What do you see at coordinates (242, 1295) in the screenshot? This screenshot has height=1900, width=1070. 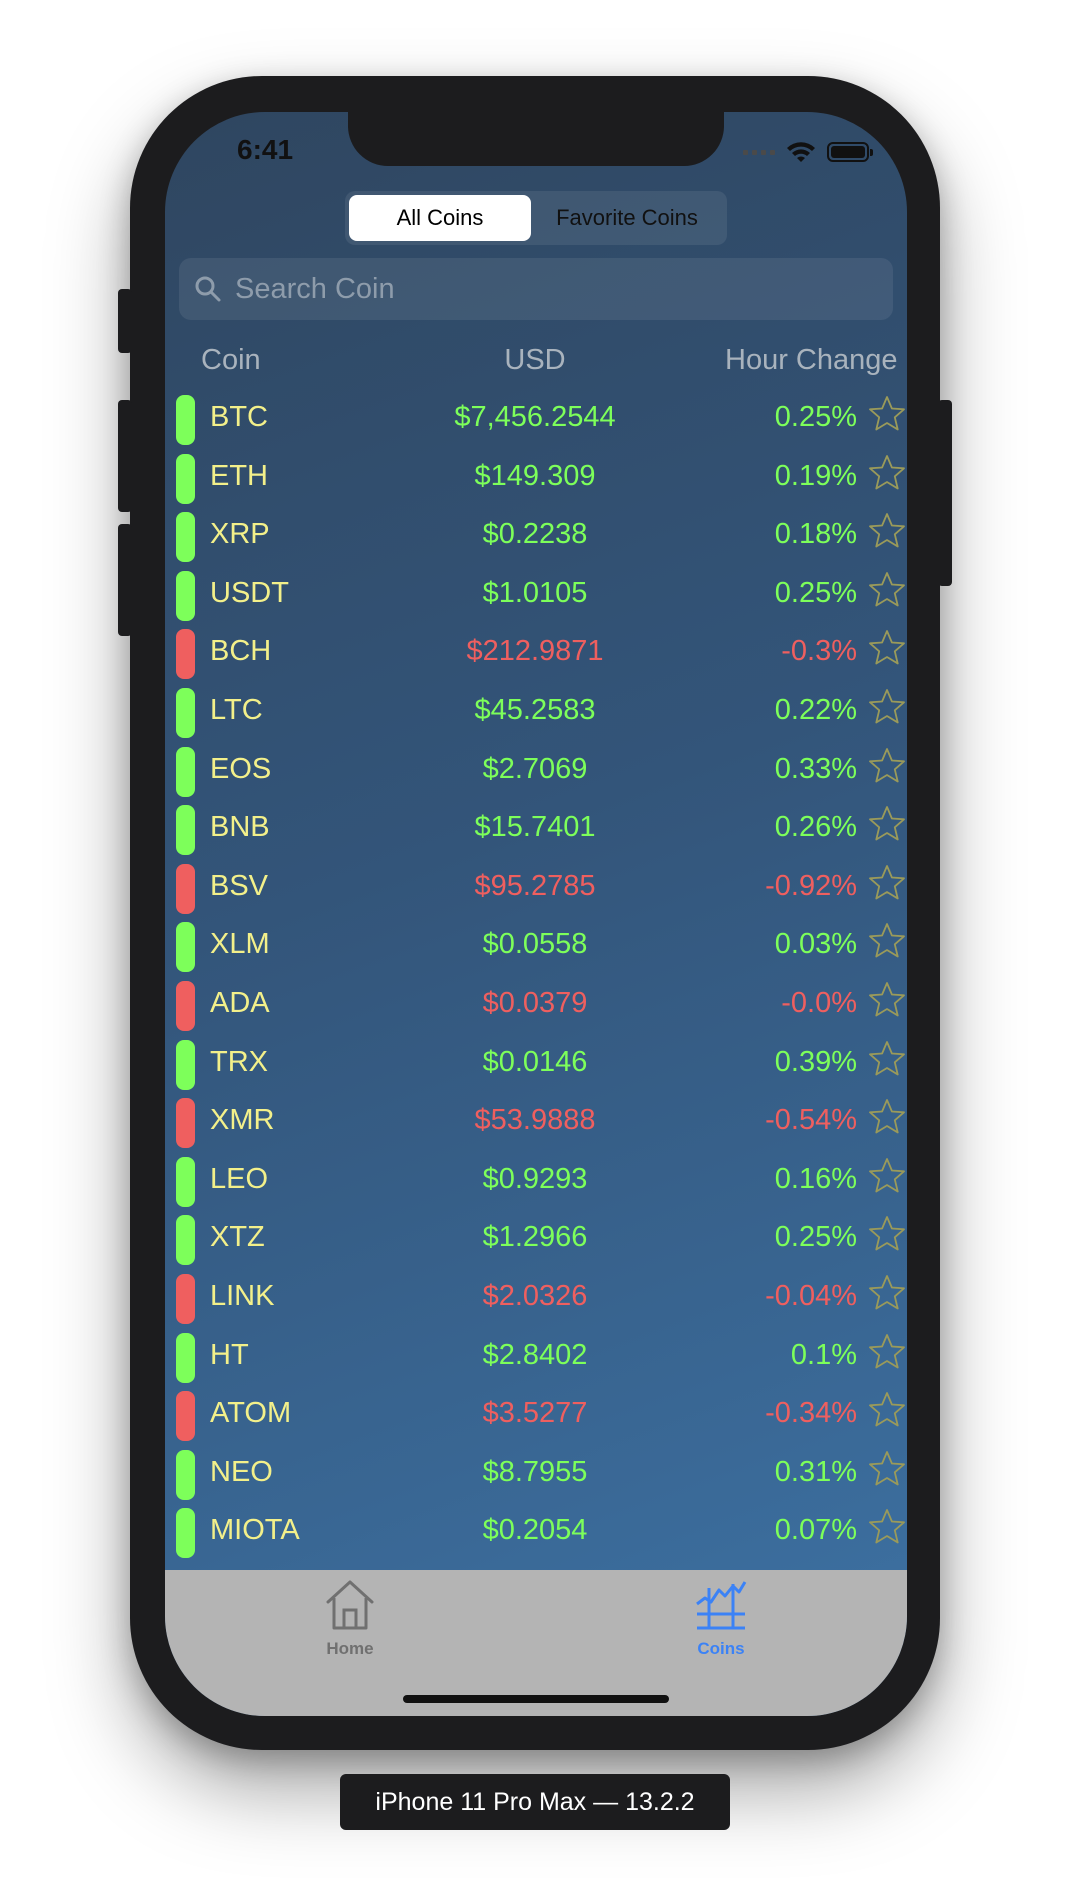 I see `coin-symbol: LINK` at bounding box center [242, 1295].